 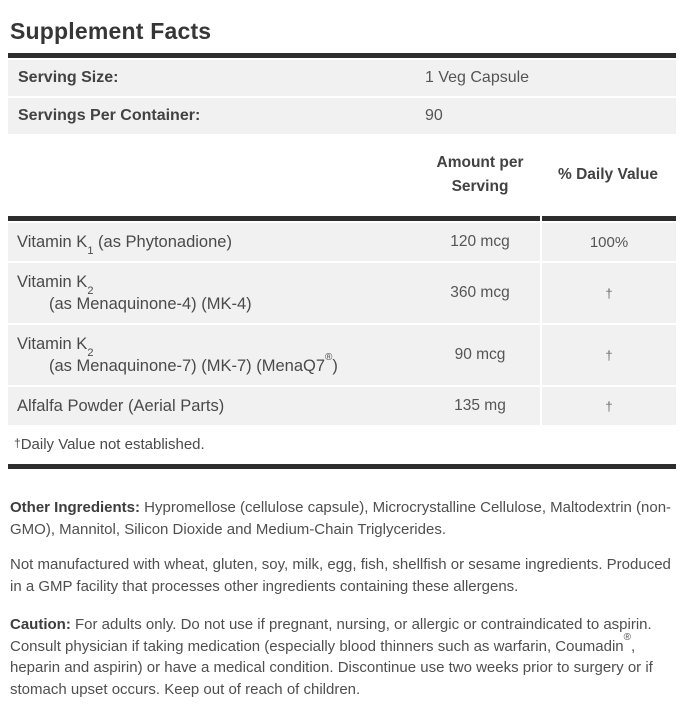 I want to click on amount-per-serving-header: Amount per Serving, so click(x=480, y=175).